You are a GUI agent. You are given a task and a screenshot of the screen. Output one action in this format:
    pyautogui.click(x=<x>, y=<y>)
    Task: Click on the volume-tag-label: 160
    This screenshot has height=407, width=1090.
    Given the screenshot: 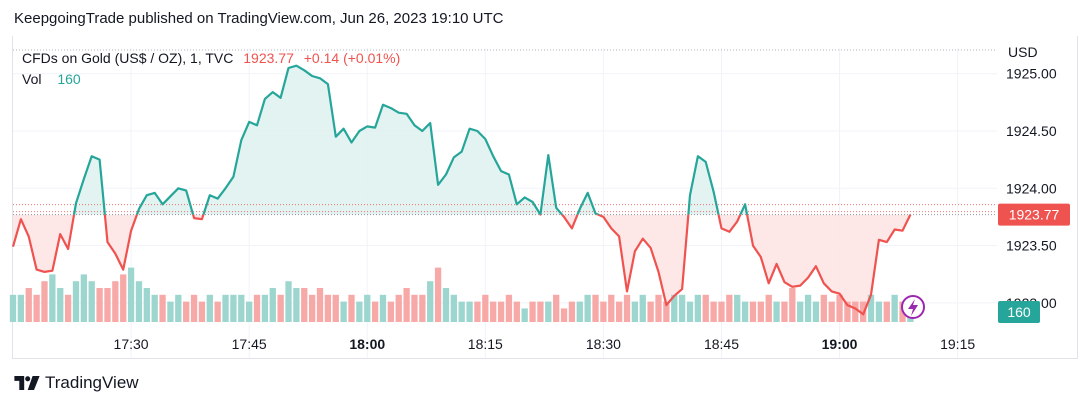 What is the action you would take?
    pyautogui.click(x=1019, y=312)
    